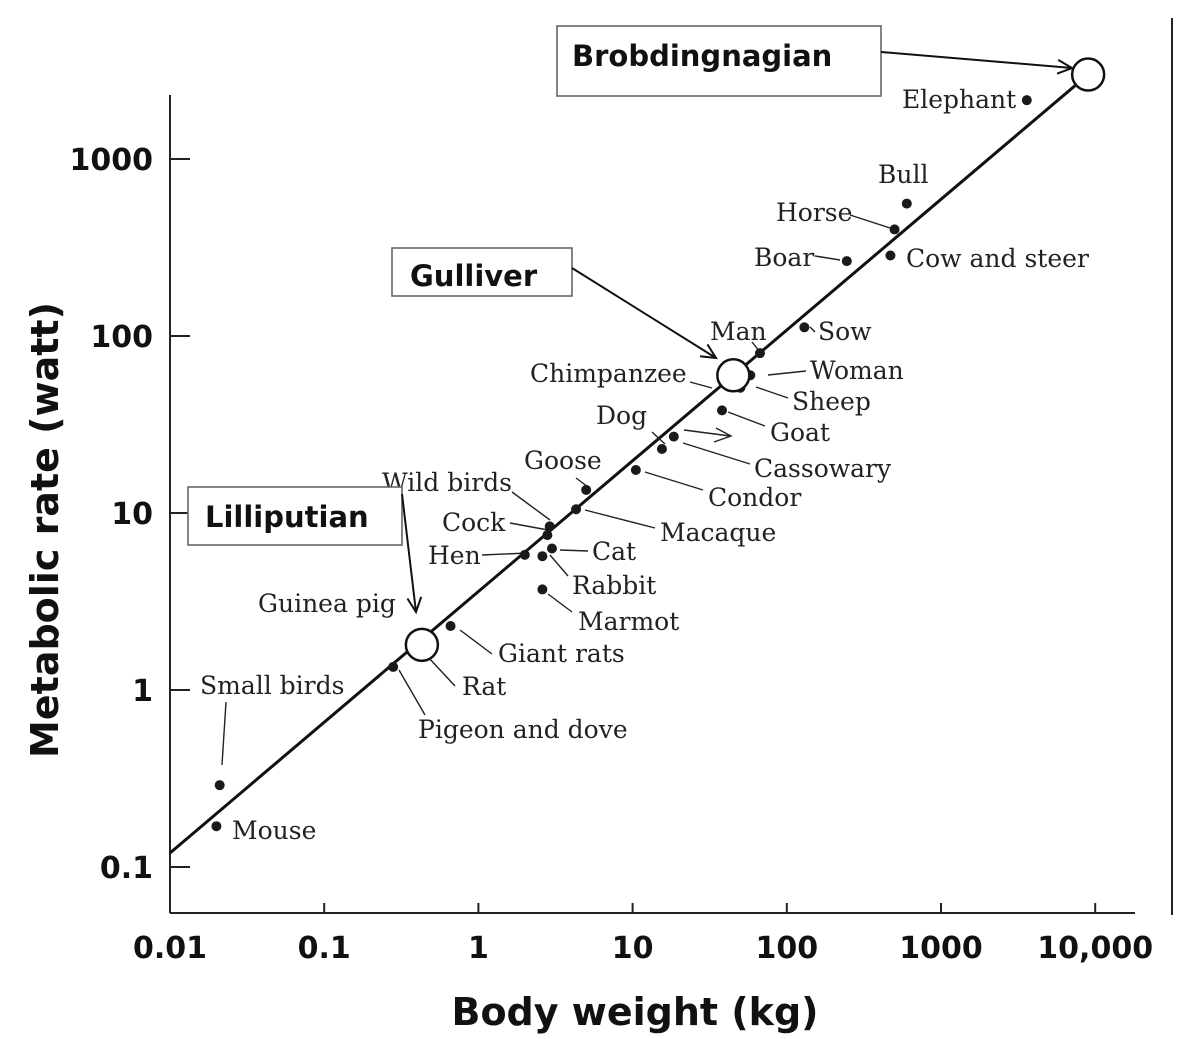  Describe the element at coordinates (658, 438) in the screenshot. I see `leader-dog` at that location.